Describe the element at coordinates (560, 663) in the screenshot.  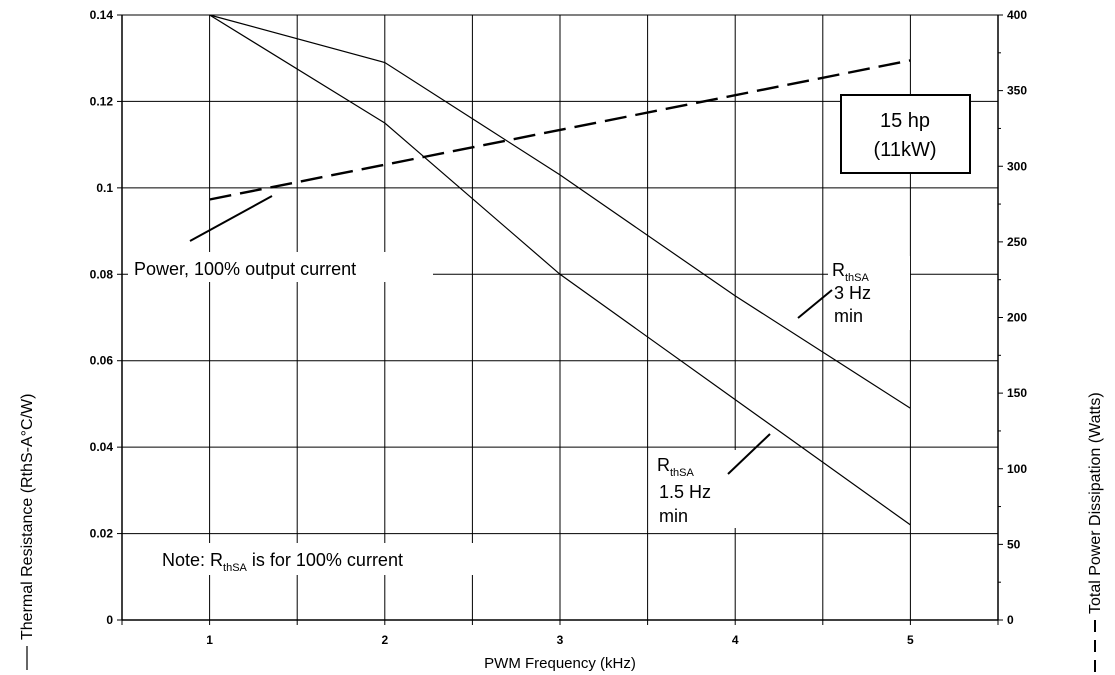
I see `x-axis-title: PWM Frequency (kHz)` at that location.